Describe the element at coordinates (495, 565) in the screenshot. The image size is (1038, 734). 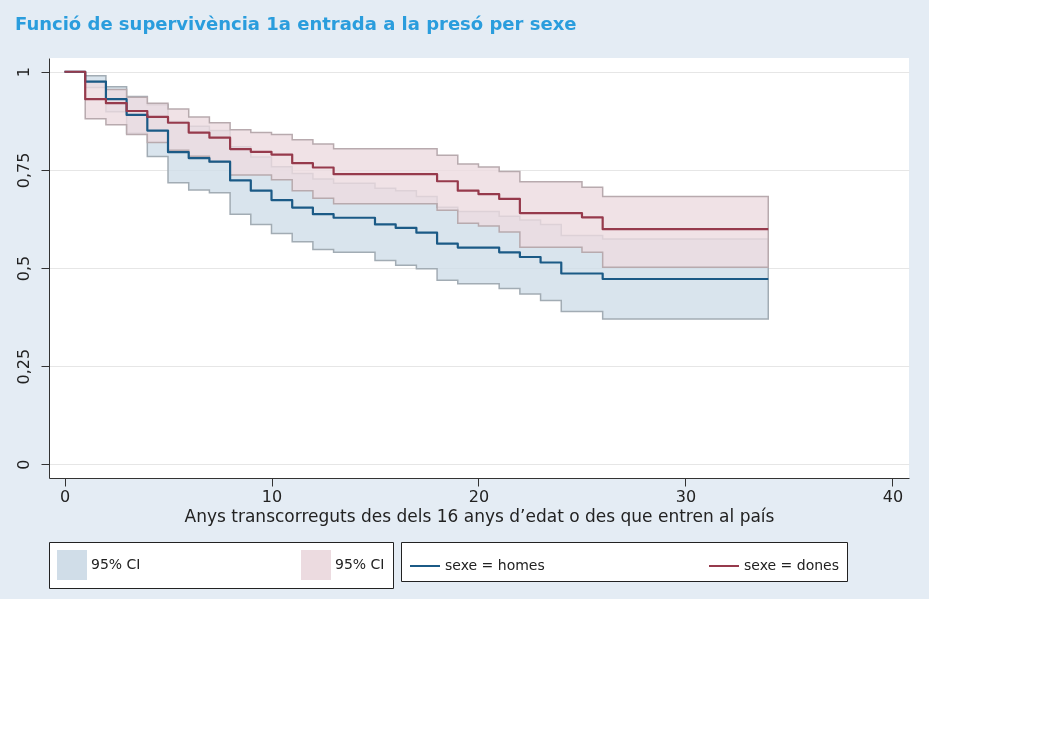
I see `legend-label: sexe = homes` at that location.